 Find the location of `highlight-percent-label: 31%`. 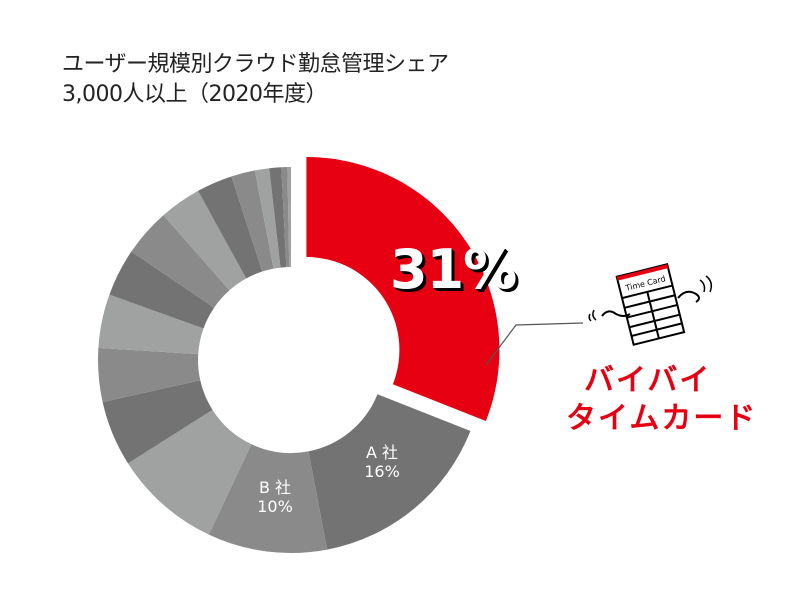

highlight-percent-label: 31% is located at coordinates (453, 269).